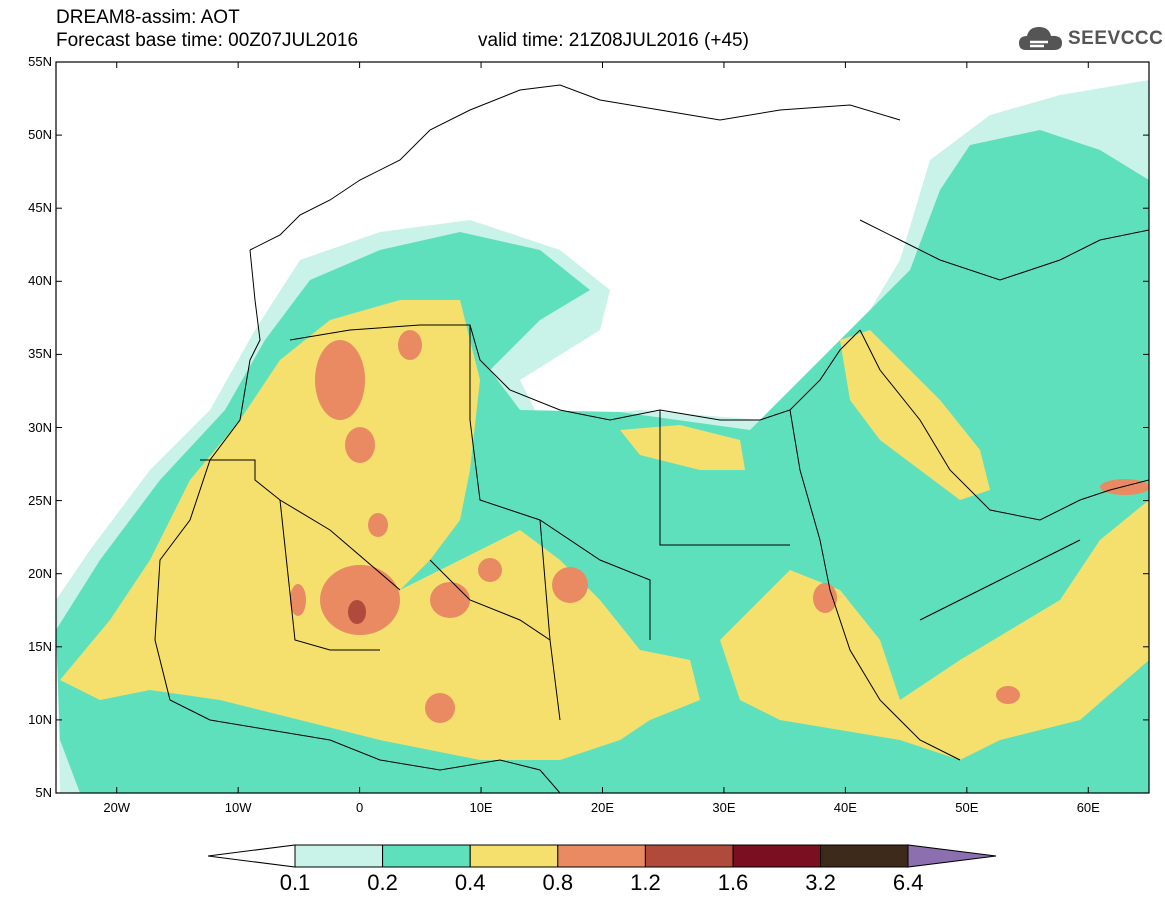 The height and width of the screenshot is (905, 1165). Describe the element at coordinates (481, 807) in the screenshot. I see `longitude-label: 10E` at that location.